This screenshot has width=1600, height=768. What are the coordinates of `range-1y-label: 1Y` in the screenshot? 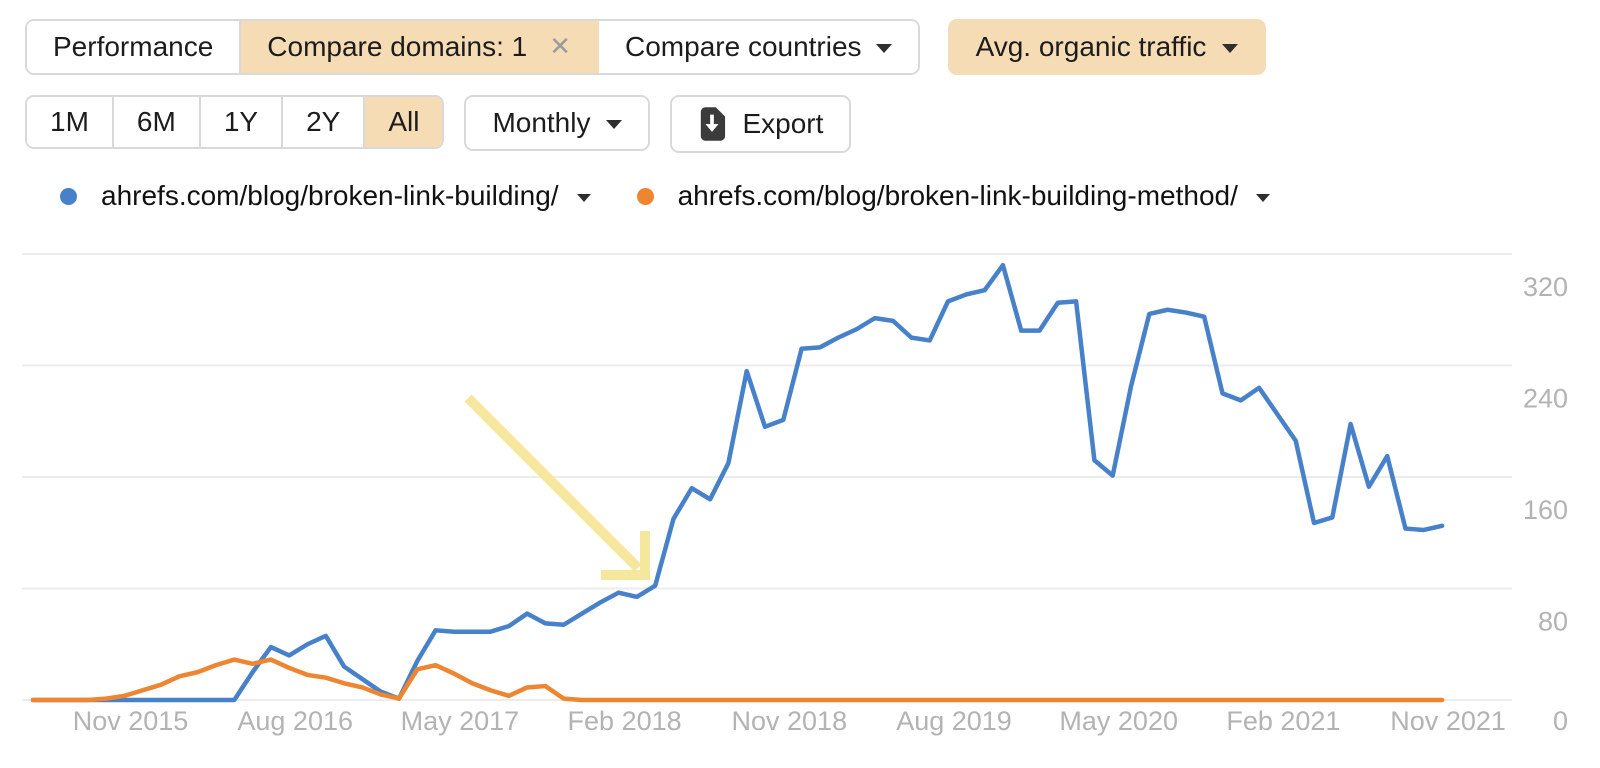 It's located at (241, 121).